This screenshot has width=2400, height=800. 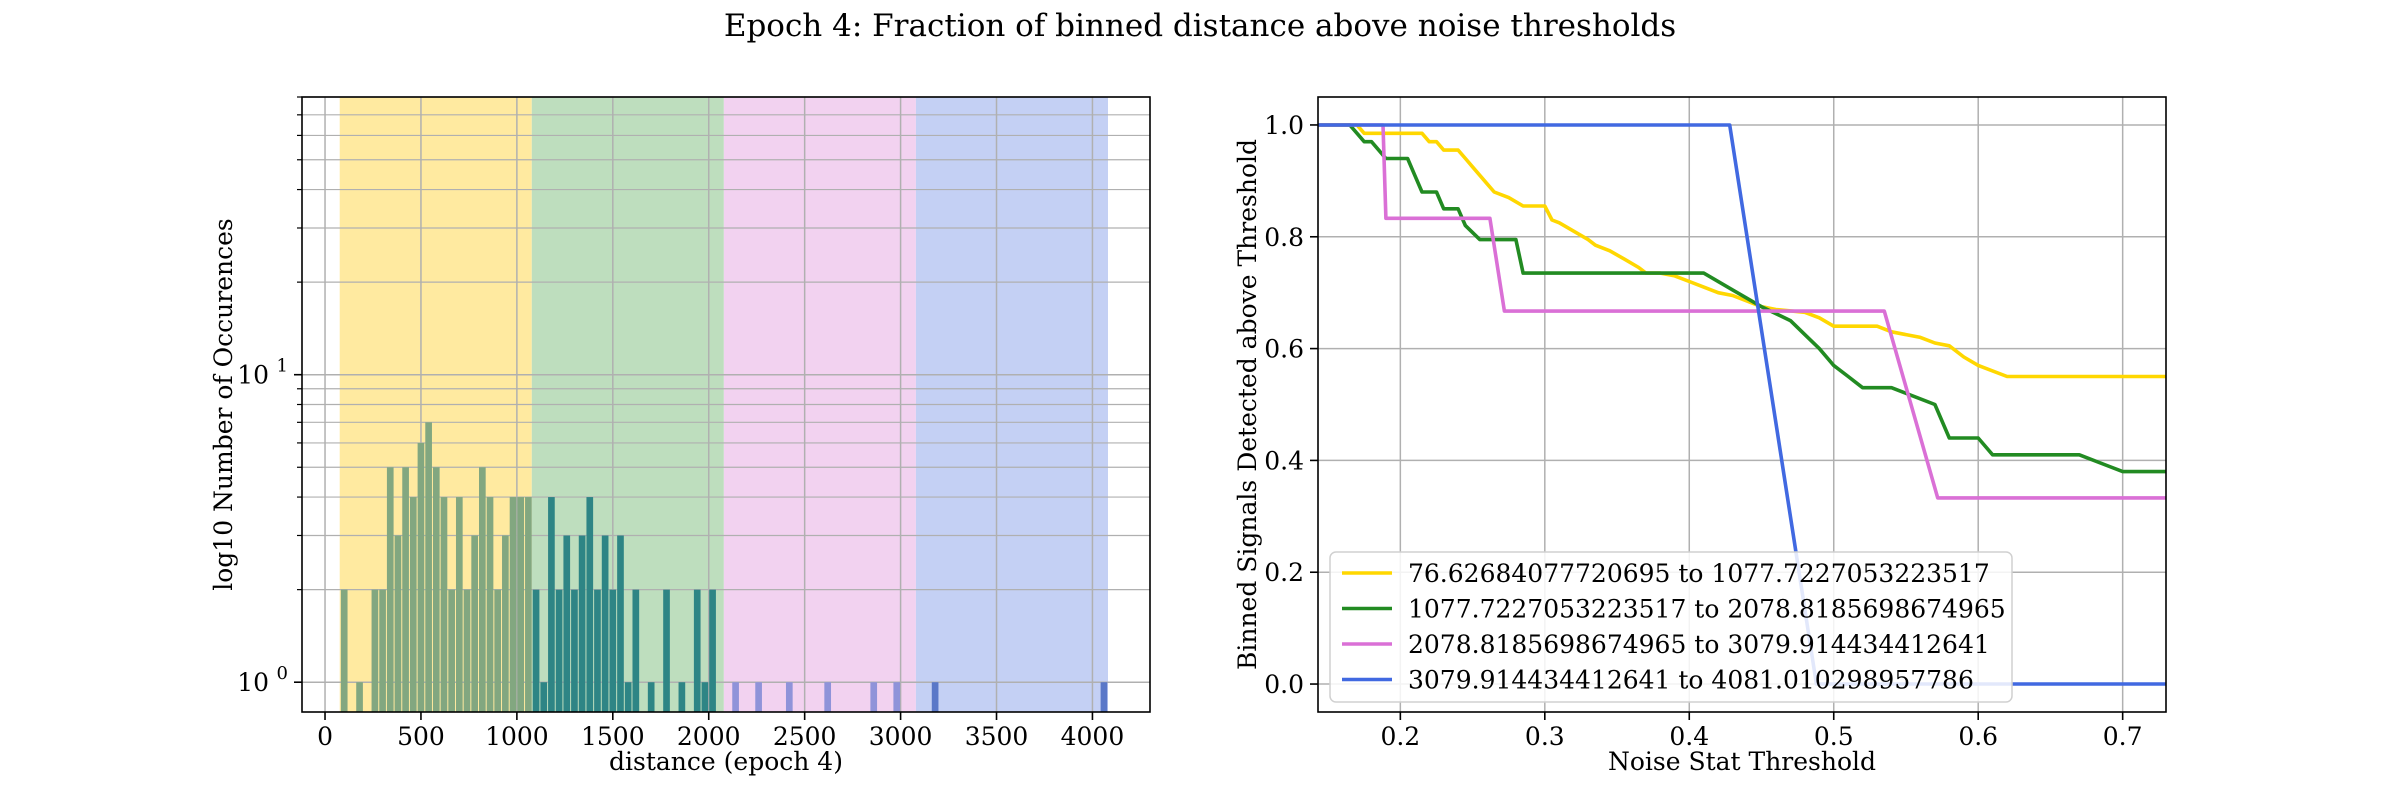 What do you see at coordinates (1545, 736) in the screenshot?
I see `x-tick-label: 0.3` at bounding box center [1545, 736].